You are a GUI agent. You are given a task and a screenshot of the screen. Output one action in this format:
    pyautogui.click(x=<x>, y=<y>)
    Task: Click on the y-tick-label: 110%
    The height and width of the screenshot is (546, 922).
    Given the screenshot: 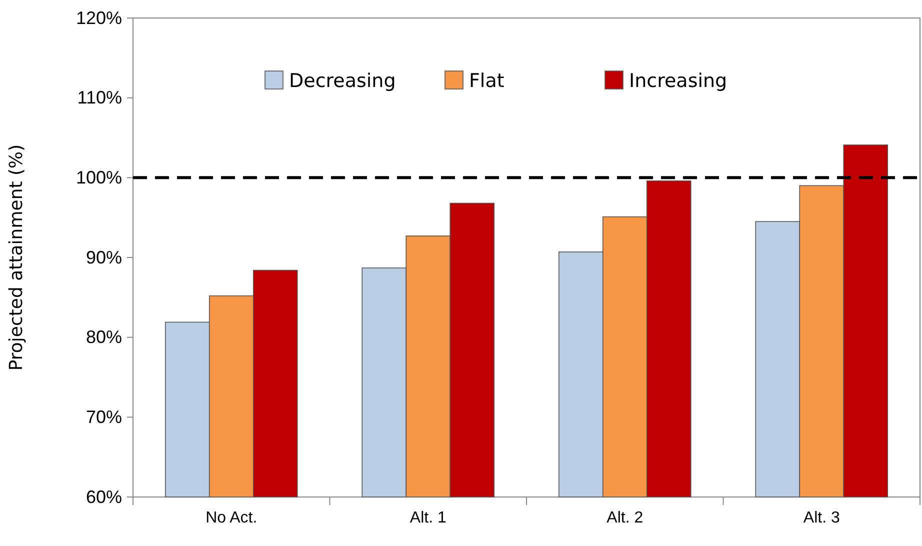 What is the action you would take?
    pyautogui.click(x=99, y=98)
    